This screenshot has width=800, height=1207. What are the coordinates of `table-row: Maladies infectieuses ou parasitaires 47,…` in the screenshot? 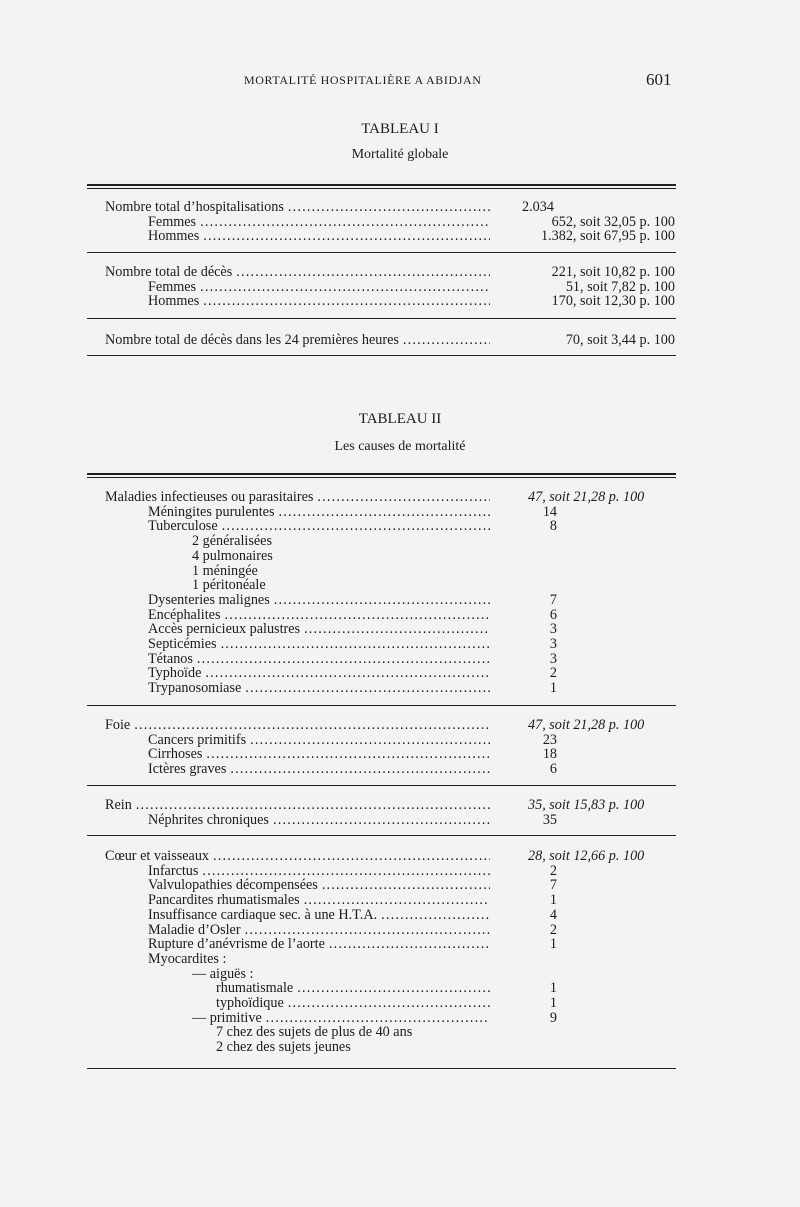 It's located at (400, 497).